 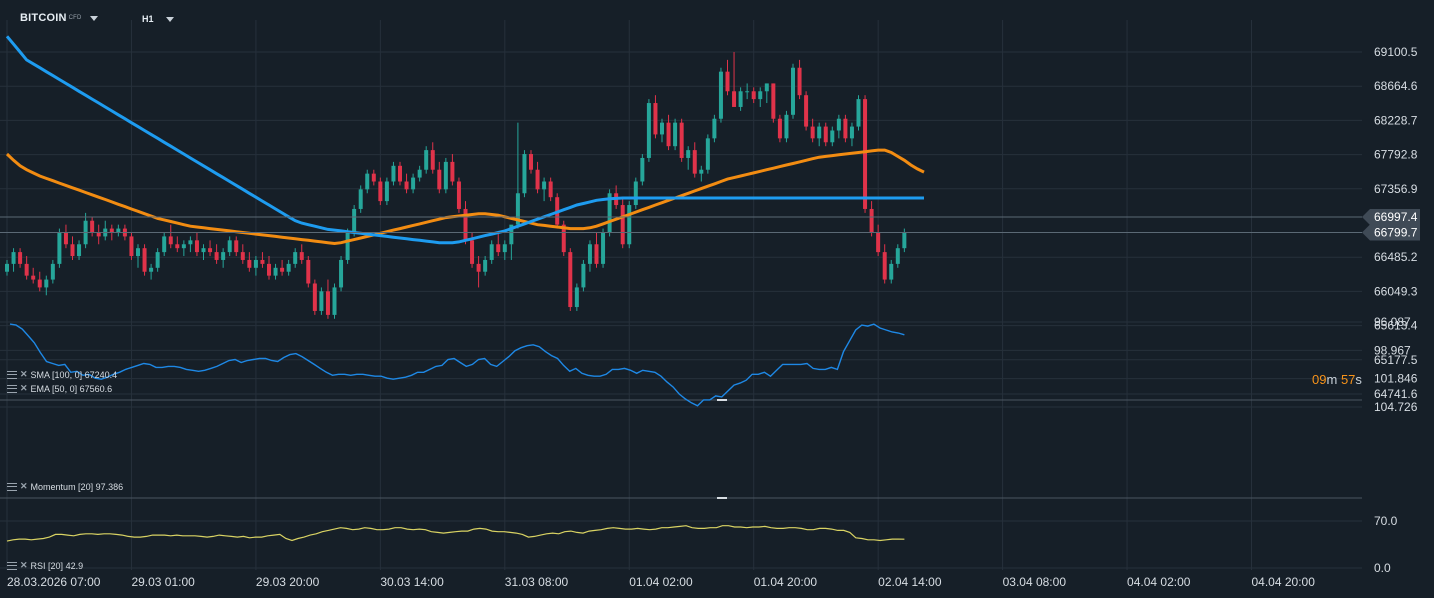 I want to click on price-tags: 66997.4 66799.7, so click(x=710, y=225).